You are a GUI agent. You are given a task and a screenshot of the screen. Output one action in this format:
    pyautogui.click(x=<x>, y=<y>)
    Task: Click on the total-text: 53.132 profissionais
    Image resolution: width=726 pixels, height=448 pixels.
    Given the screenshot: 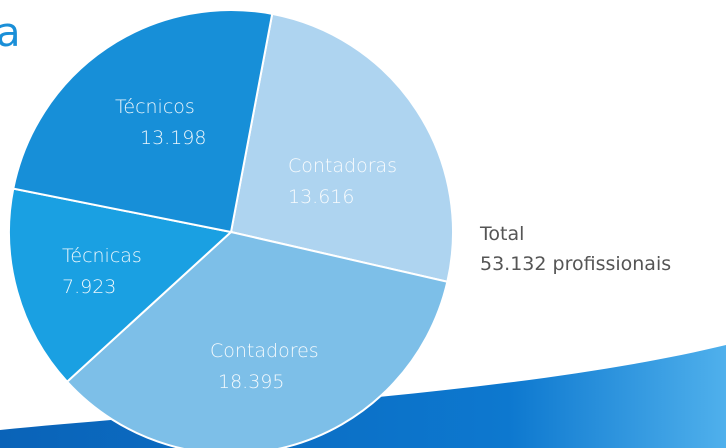 What is the action you would take?
    pyautogui.click(x=575, y=264)
    